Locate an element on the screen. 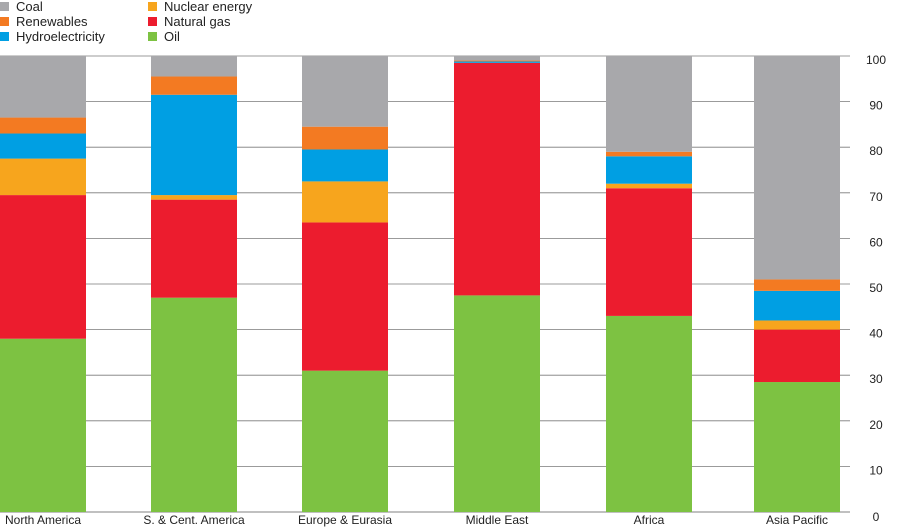  bar-north-america-natural-gas is located at coordinates (43, 267).